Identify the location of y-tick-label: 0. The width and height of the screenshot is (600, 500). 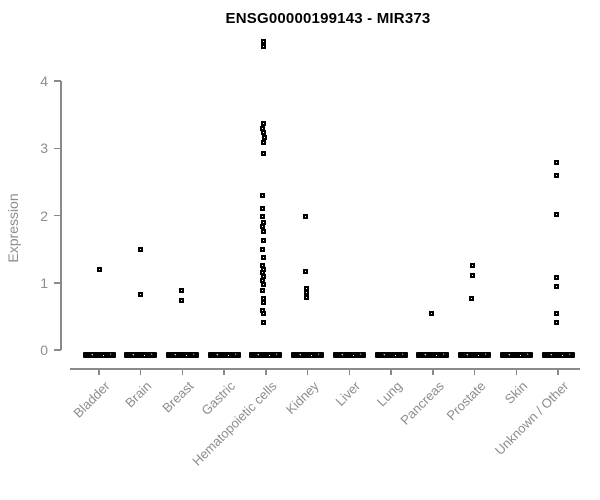
(44, 350).